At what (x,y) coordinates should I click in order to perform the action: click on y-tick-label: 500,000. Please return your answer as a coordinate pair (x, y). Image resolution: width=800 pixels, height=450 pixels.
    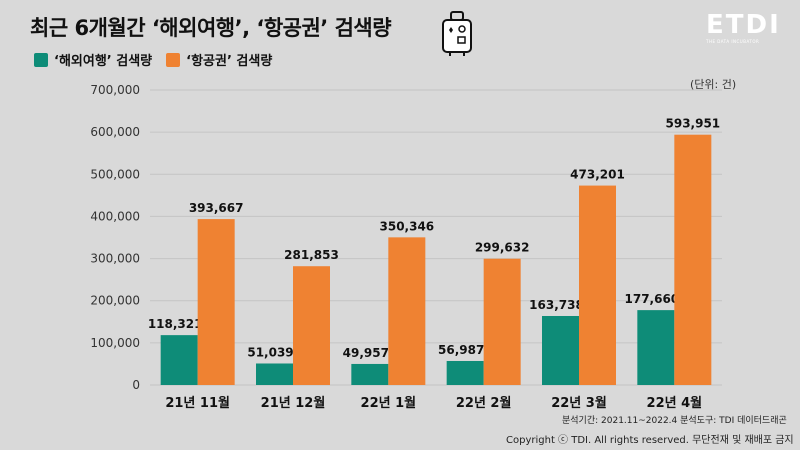
    Looking at the image, I should click on (115, 174).